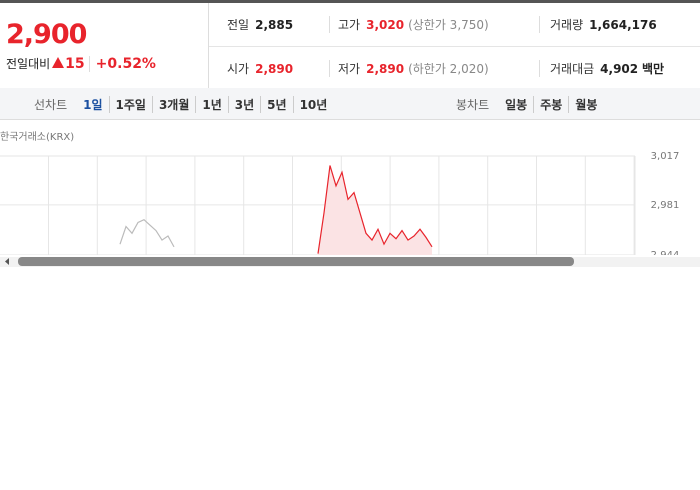 Image resolution: width=700 pixels, height=490 pixels. What do you see at coordinates (529, 104) in the screenshot?
I see `candle-tabs: 봉차트 일봉 주봉 월봉` at bounding box center [529, 104].